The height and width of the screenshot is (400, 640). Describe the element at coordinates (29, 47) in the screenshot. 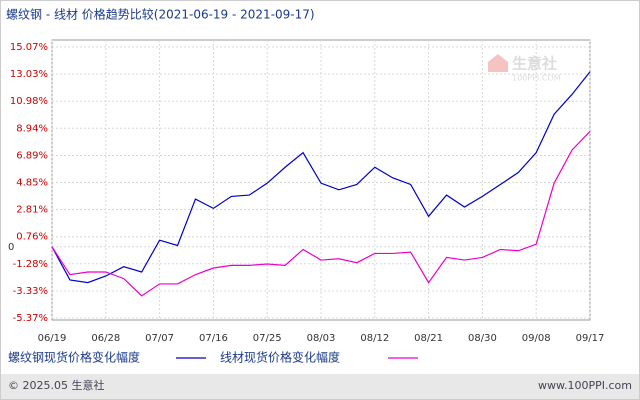

I see `y-tick-label: 15.07%` at that location.